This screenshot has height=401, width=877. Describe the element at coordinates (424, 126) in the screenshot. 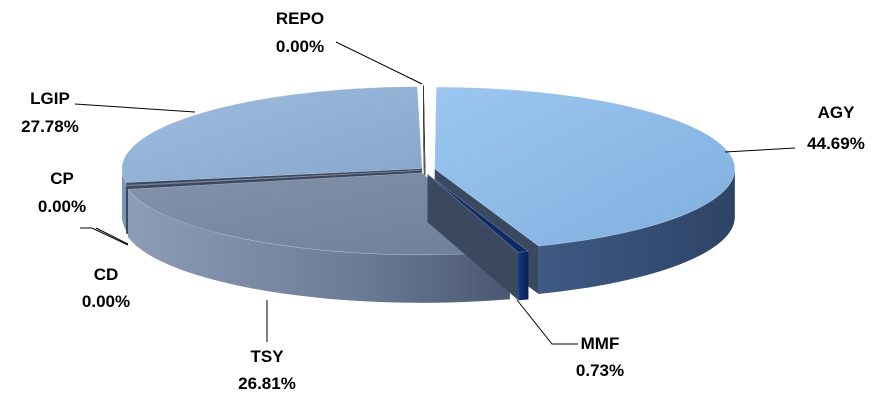

I see `pie-slice-repo-top` at that location.